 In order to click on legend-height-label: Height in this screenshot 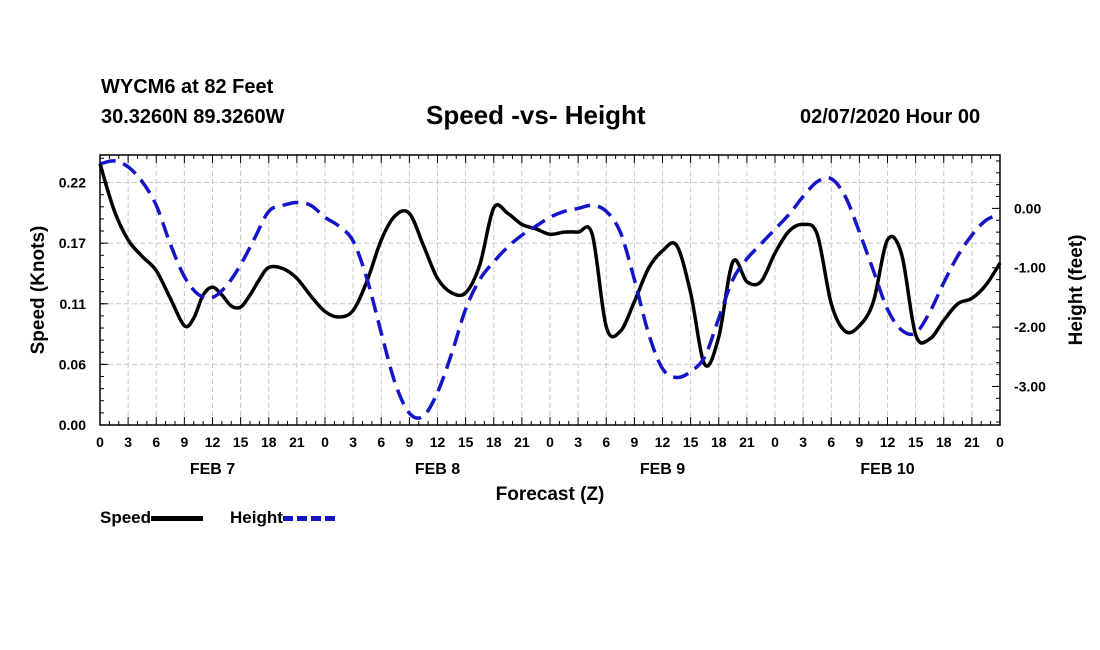, I will do `click(256, 517)`.